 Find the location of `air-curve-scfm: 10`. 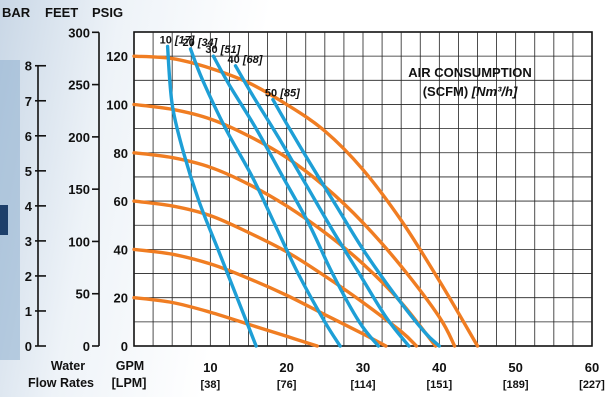

air-curve-scfm: 10 is located at coordinates (167, 40).